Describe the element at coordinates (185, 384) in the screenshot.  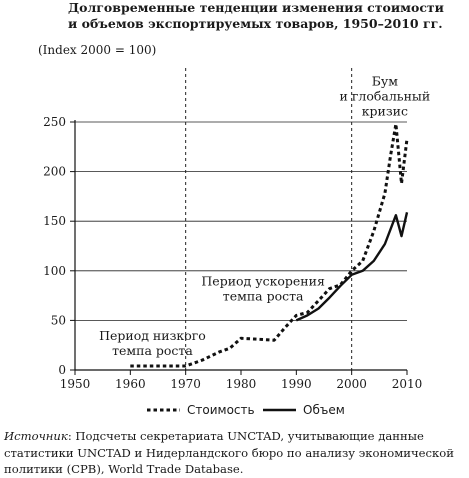
I see `x-tick-label-1970: 1970` at that location.